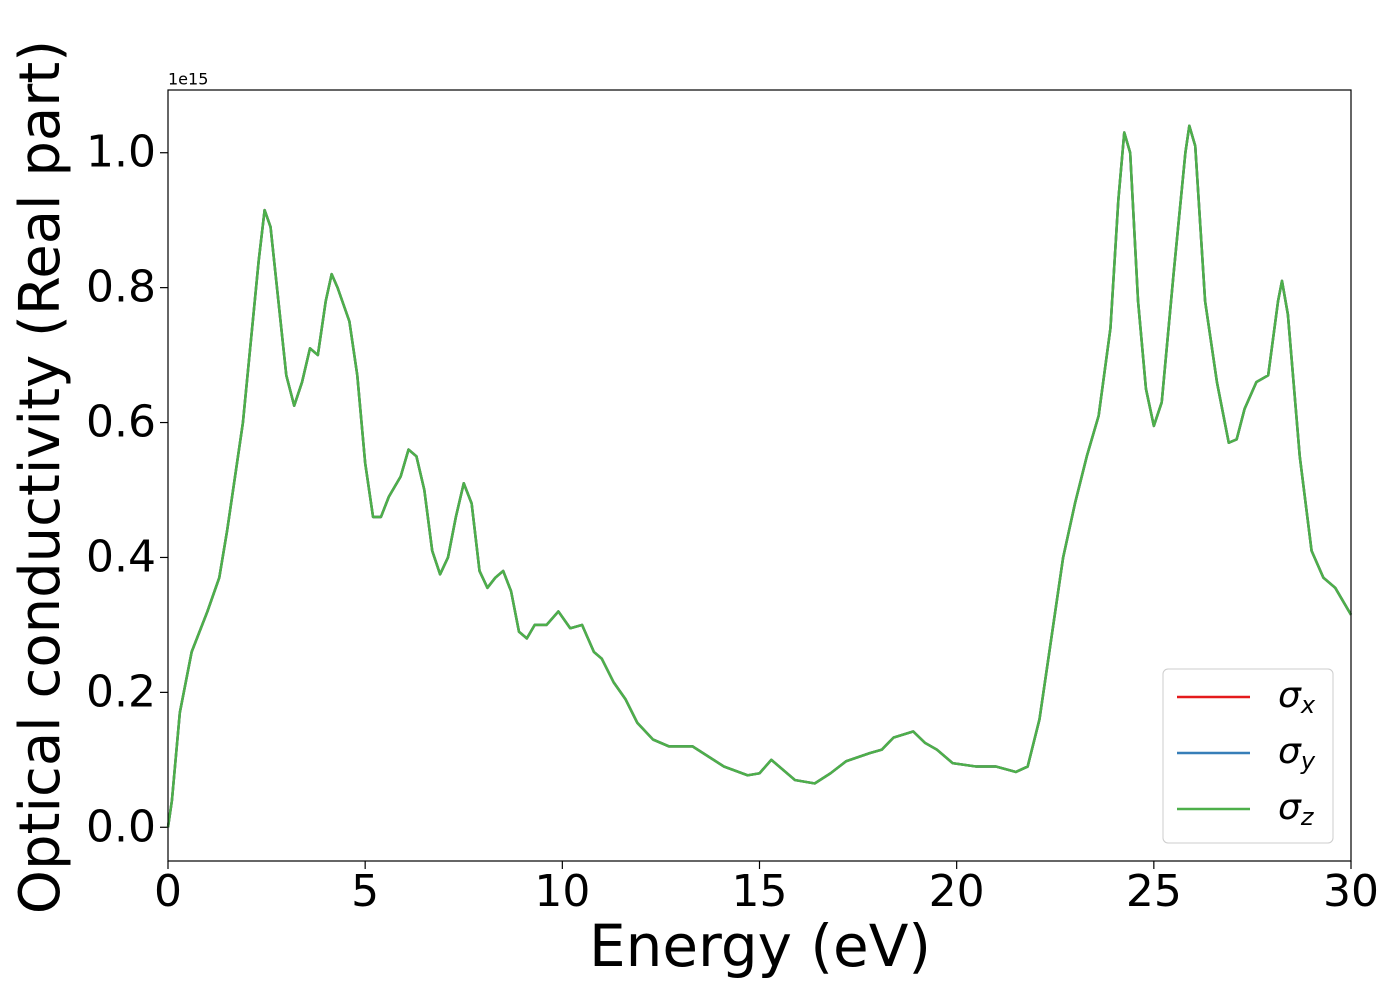 The image size is (1400, 1000). What do you see at coordinates (562, 891) in the screenshot?
I see `x-tick-label: 10` at bounding box center [562, 891].